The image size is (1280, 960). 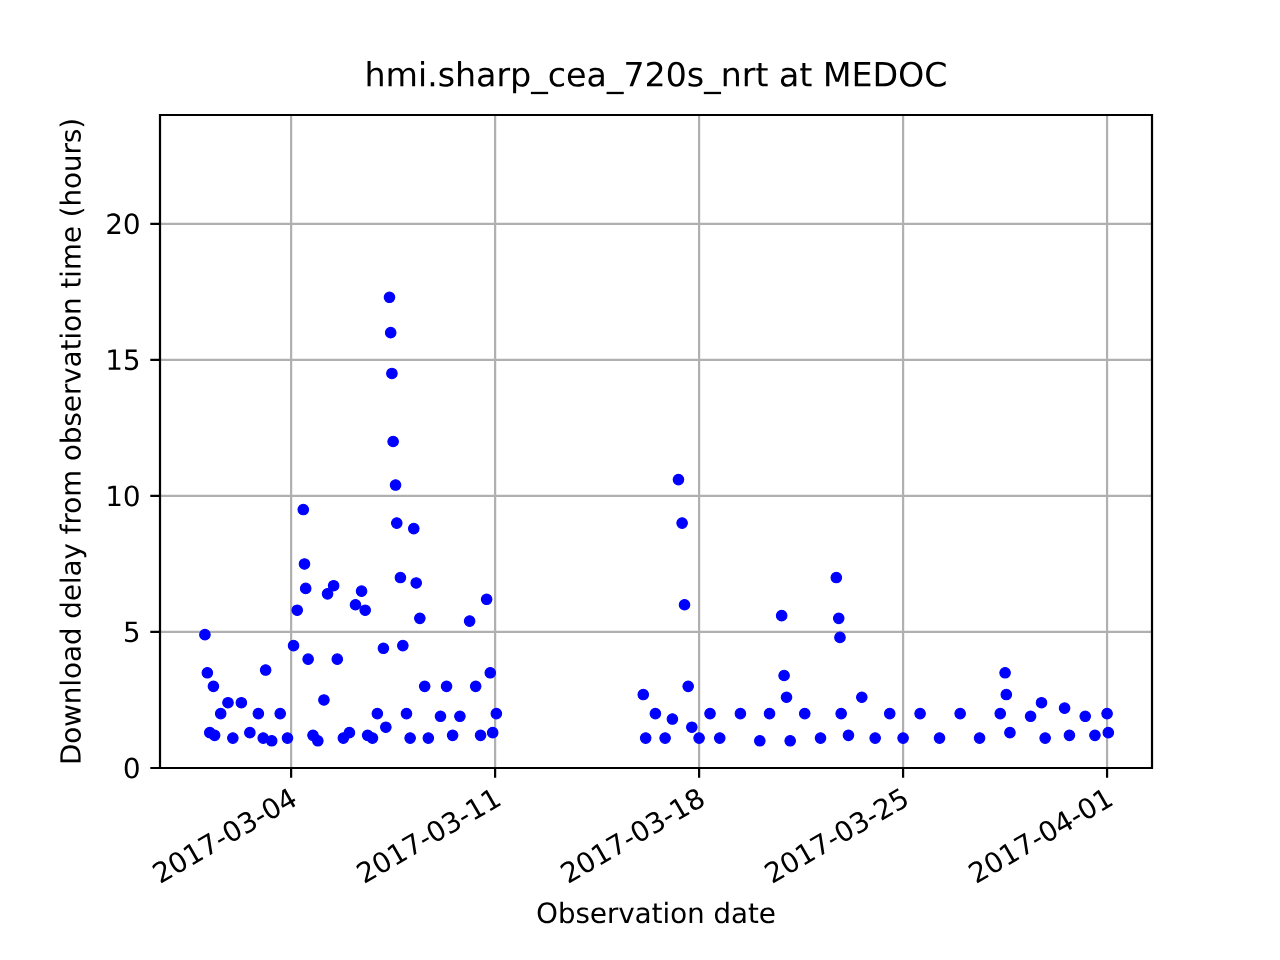 What do you see at coordinates (73, 441) in the screenshot?
I see `y-axis-title: Download delay from observation time (hours)` at bounding box center [73, 441].